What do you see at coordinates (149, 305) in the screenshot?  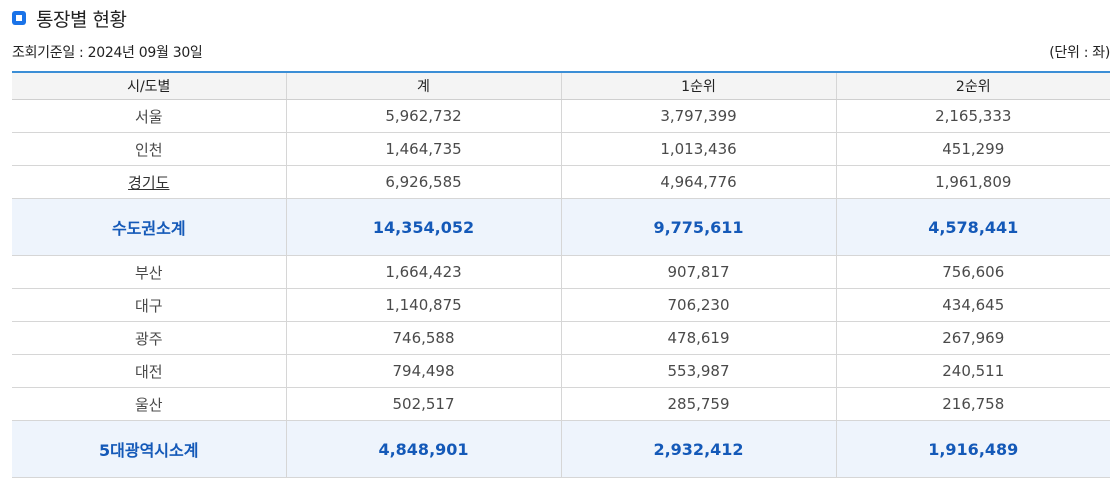 I see `region-cell: 대구` at bounding box center [149, 305].